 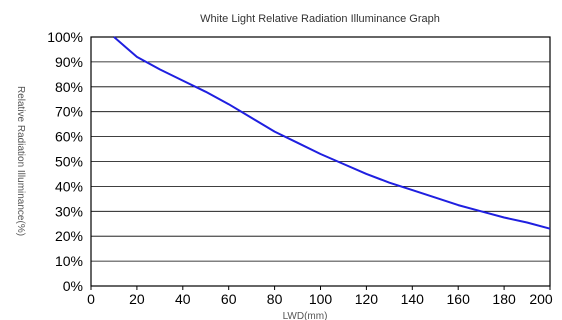 I want to click on x-tick-label-0: 0, so click(x=91, y=299).